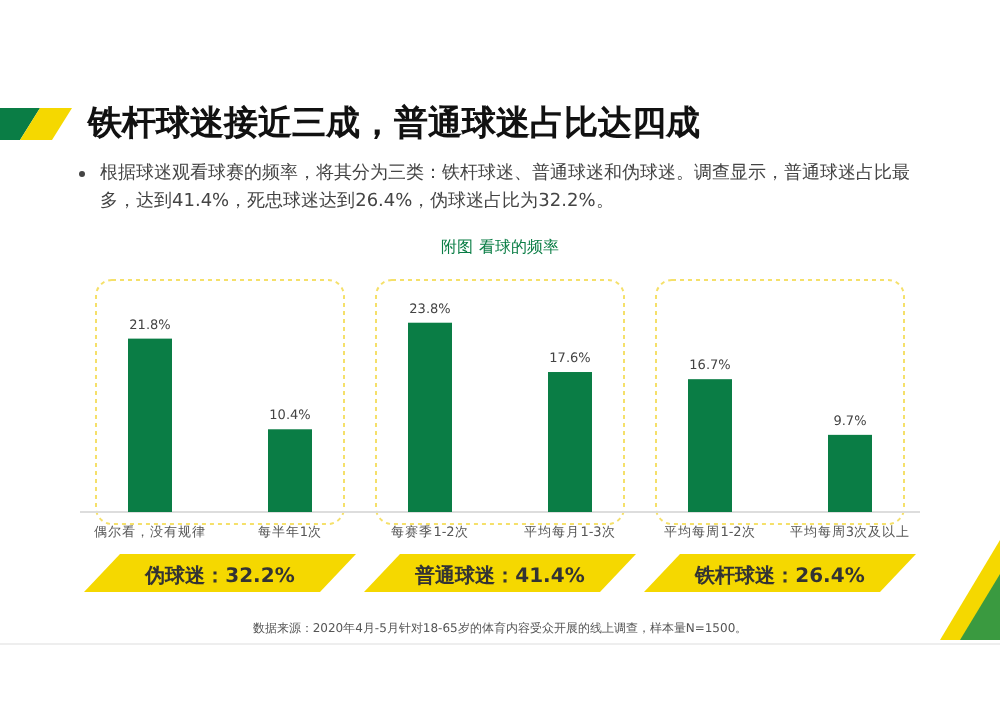  What do you see at coordinates (505, 188) in the screenshot?
I see `chart-subtitle: 根据球迷观看球赛的频率，将其分为三类：铁杆球迷、普通球迷和伪球迷。调查显示，普通球迷占比最多，达到41.4%，死忠球迷达到26.4%，伪球迷占比为32.2%。` at bounding box center [505, 188].